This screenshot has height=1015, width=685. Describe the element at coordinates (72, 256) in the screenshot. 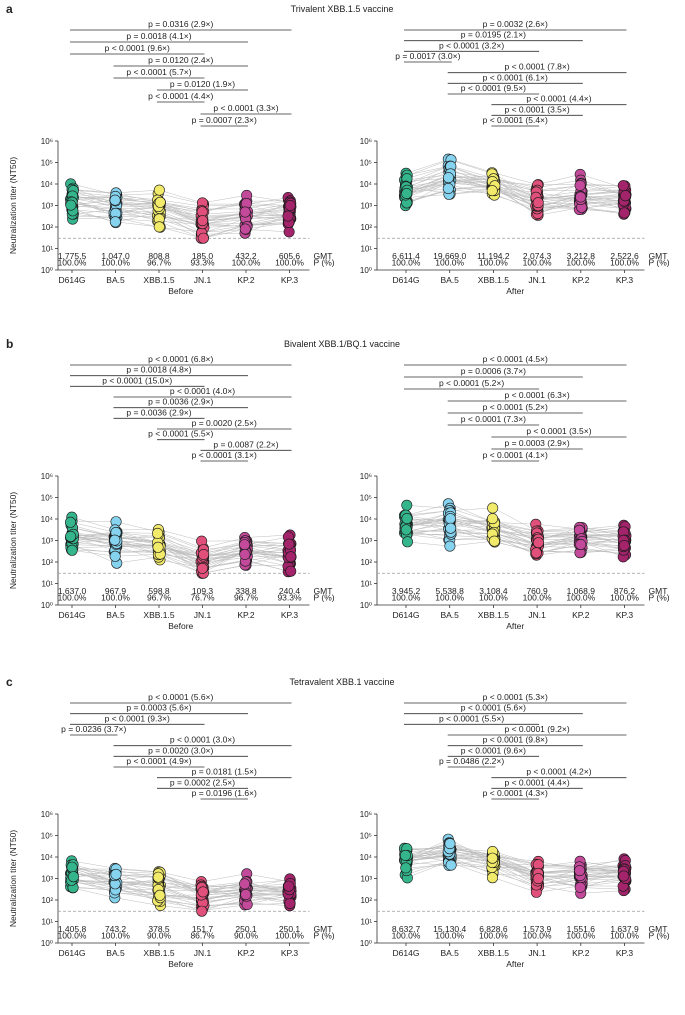

I see `gmt-value-D614G: 1,775.5` at that location.